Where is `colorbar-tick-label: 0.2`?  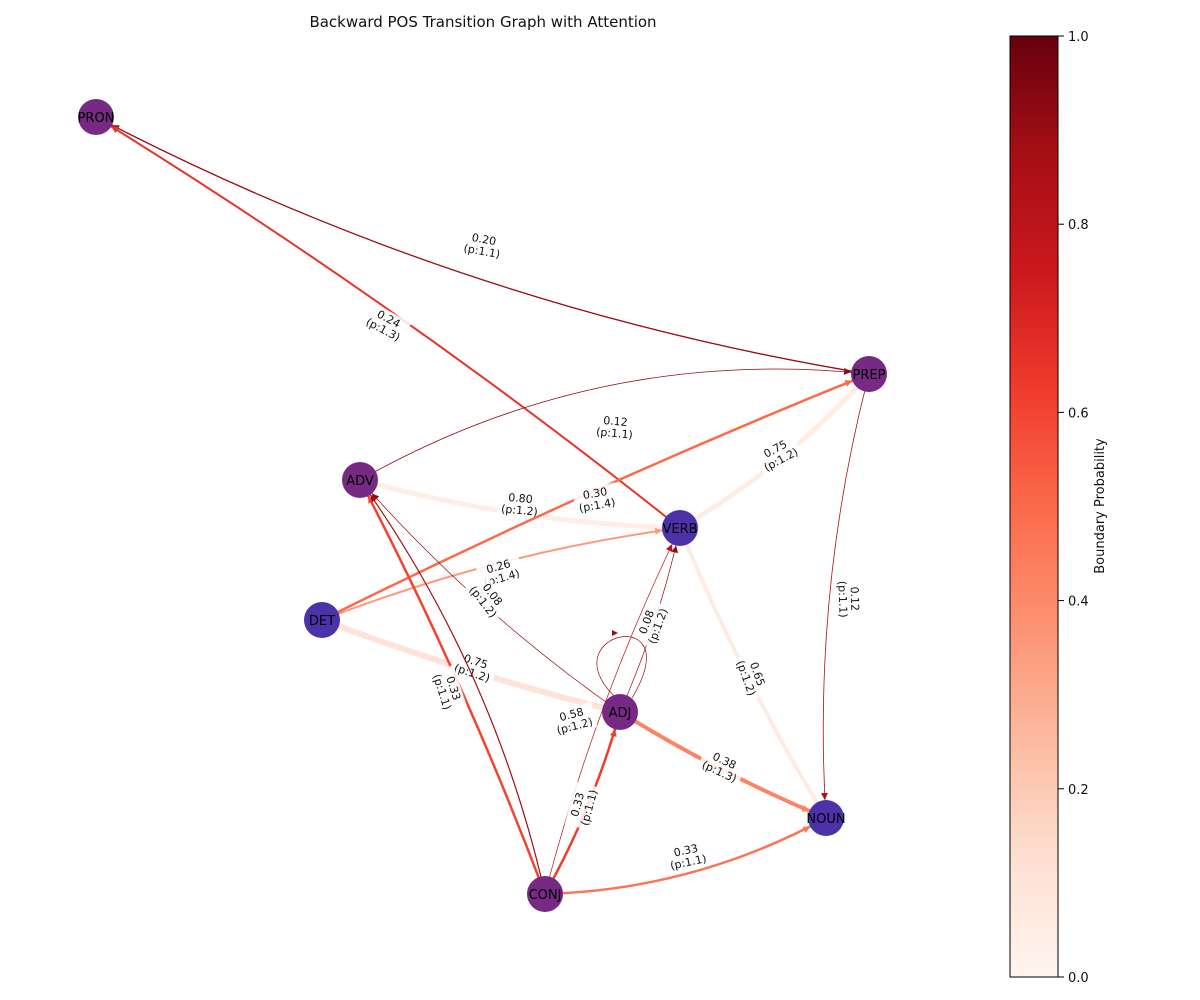 colorbar-tick-label: 0.2 is located at coordinates (1078, 790).